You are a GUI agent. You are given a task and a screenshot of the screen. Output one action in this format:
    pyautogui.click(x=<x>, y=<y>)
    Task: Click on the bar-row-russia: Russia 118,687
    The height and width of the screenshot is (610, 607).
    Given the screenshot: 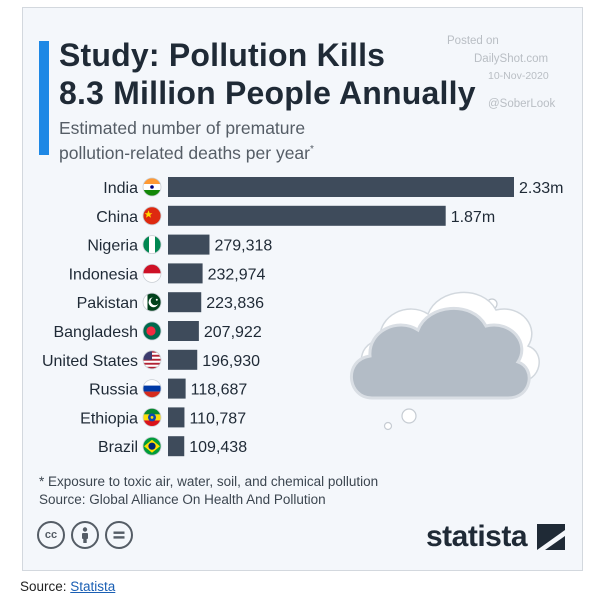 What is the action you would take?
    pyautogui.click(x=168, y=388)
    